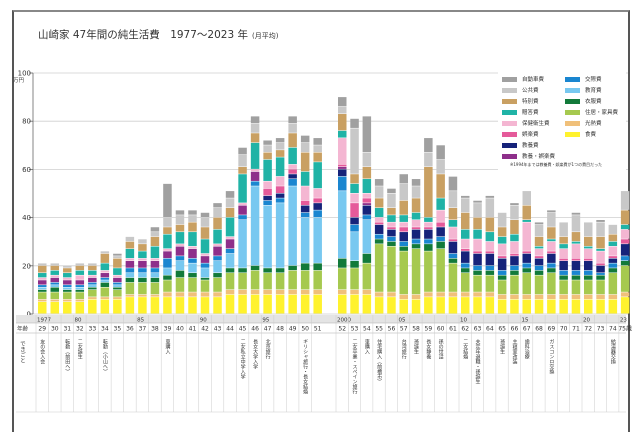  Describe the element at coordinates (530, 146) in the screenshot. I see `legend-label: 教養費` at that location.